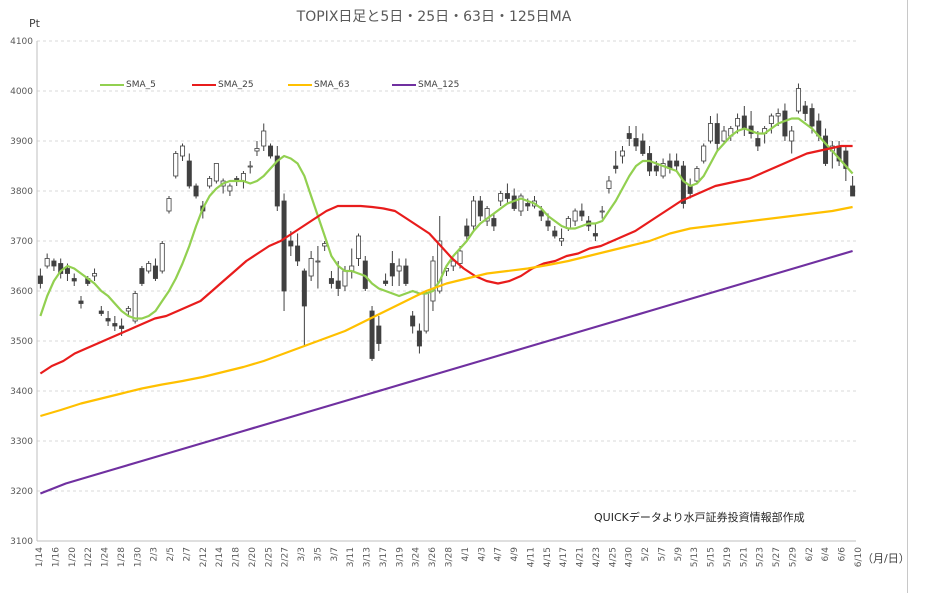 The image size is (926, 593). I want to click on x-tick-label: 3/11, so click(351, 557).